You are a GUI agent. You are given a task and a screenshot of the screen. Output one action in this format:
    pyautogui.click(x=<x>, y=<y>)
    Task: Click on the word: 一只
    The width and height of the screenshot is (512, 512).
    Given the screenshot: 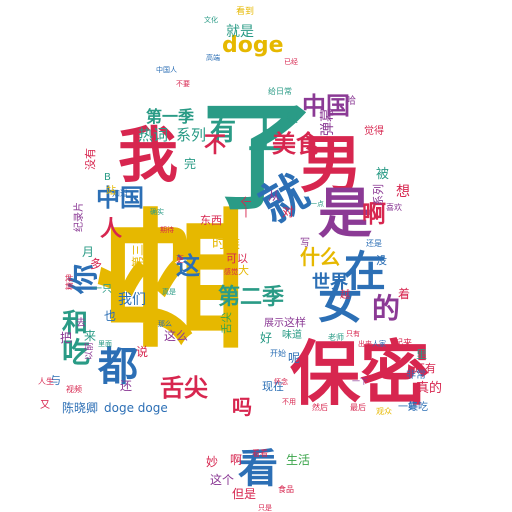 What is the action you would take?
    pyautogui.click(x=102, y=289)
    